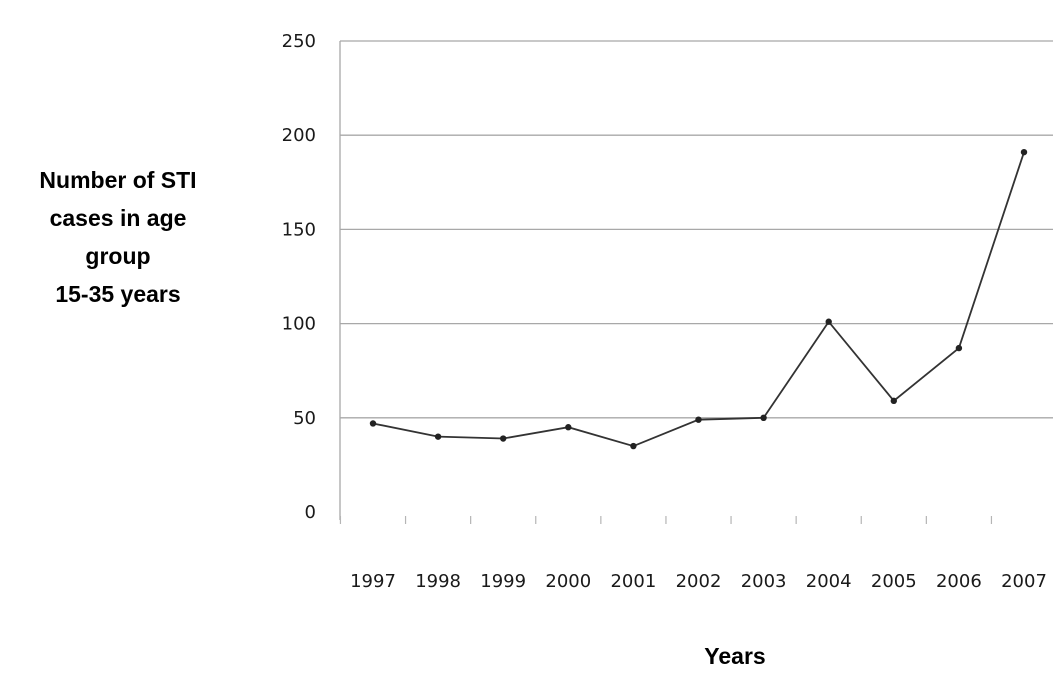 The height and width of the screenshot is (679, 1053). Describe the element at coordinates (373, 581) in the screenshot. I see `x-tick-label: 1997` at that location.